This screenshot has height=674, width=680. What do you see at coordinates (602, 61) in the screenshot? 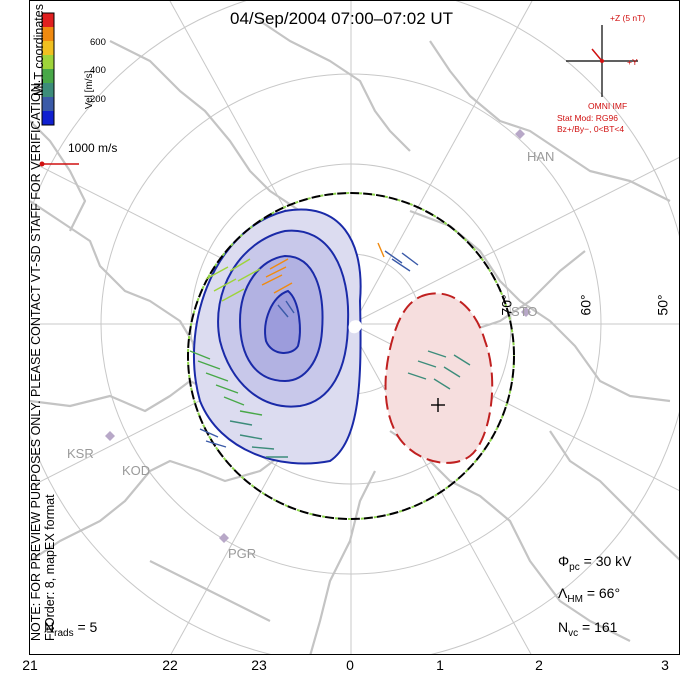
I see `imf-dial` at bounding box center [602, 61].